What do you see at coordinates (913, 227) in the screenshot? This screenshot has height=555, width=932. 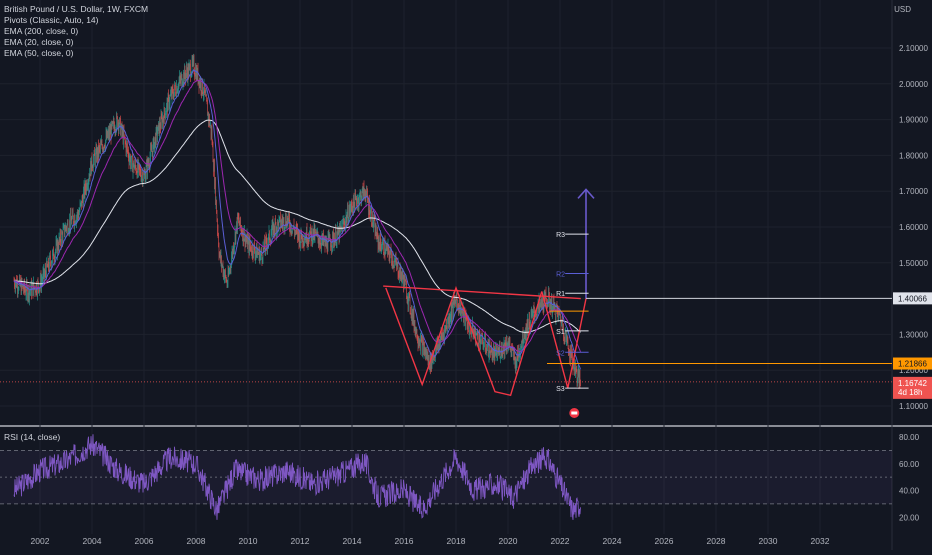 I see `price-tick-label: 1.60000` at bounding box center [913, 227].